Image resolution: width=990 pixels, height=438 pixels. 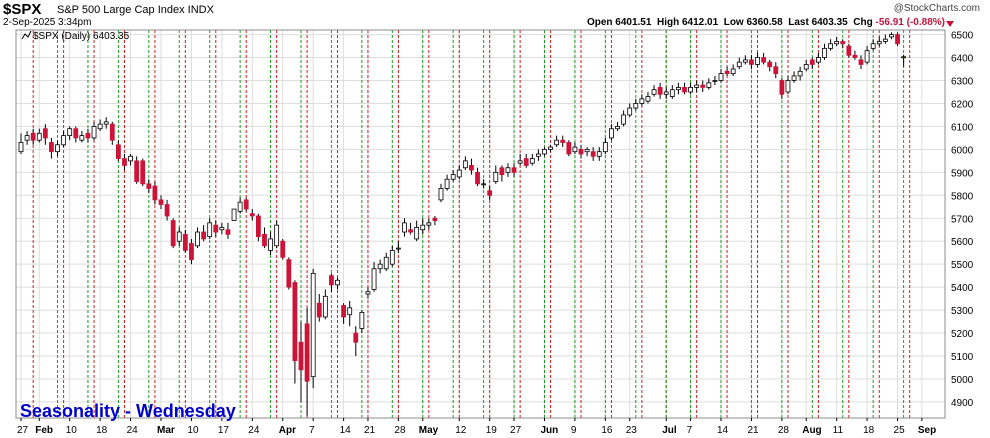 I want to click on x-tick-label: 17, so click(x=224, y=430).